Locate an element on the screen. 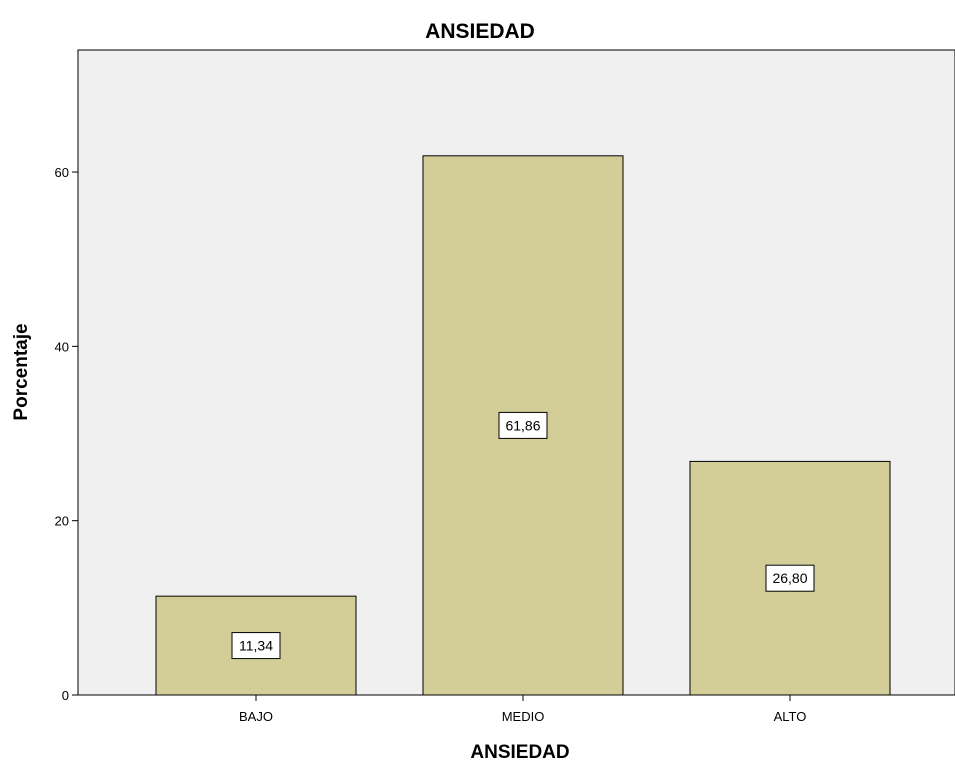 The height and width of the screenshot is (767, 955). data-label-medio: 61,86 is located at coordinates (522, 425).